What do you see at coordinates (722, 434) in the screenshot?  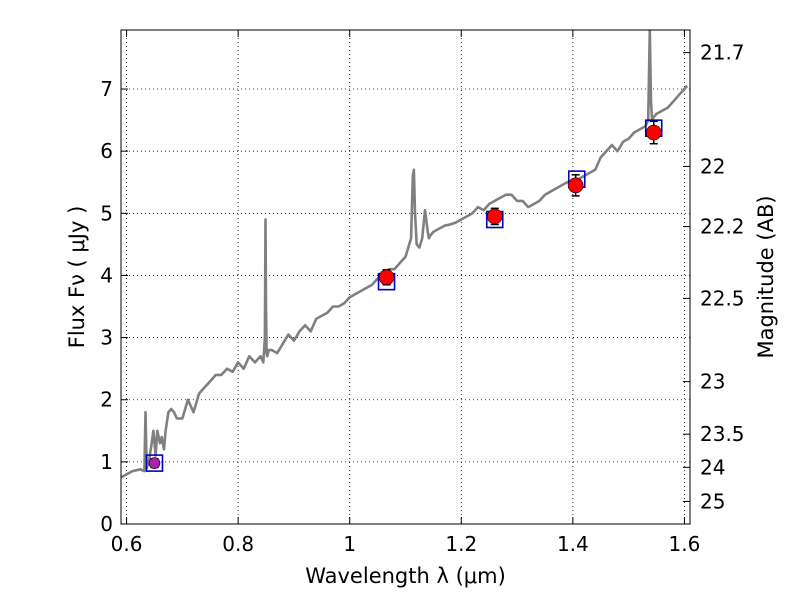 I see `y2-tick-label: 23.5` at bounding box center [722, 434].